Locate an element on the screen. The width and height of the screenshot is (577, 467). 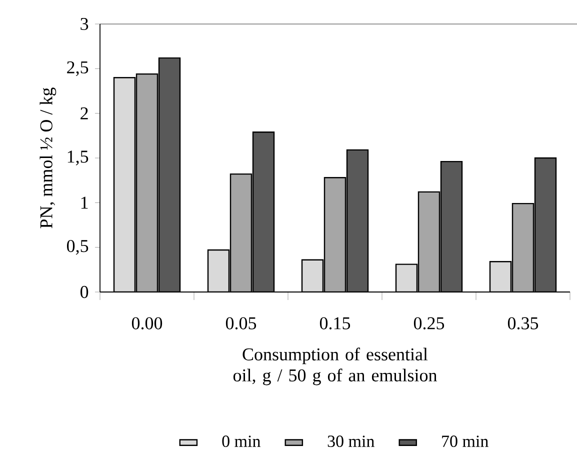
y-tick-label: 2 is located at coordinates (84, 113).